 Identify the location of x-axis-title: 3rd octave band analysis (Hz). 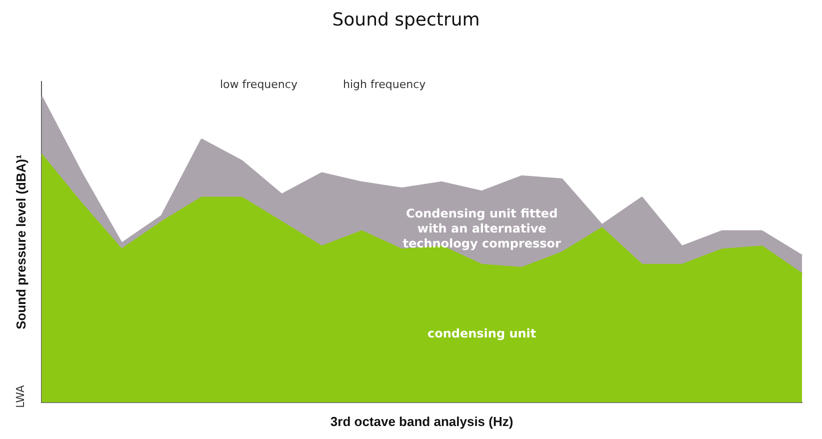
(422, 421).